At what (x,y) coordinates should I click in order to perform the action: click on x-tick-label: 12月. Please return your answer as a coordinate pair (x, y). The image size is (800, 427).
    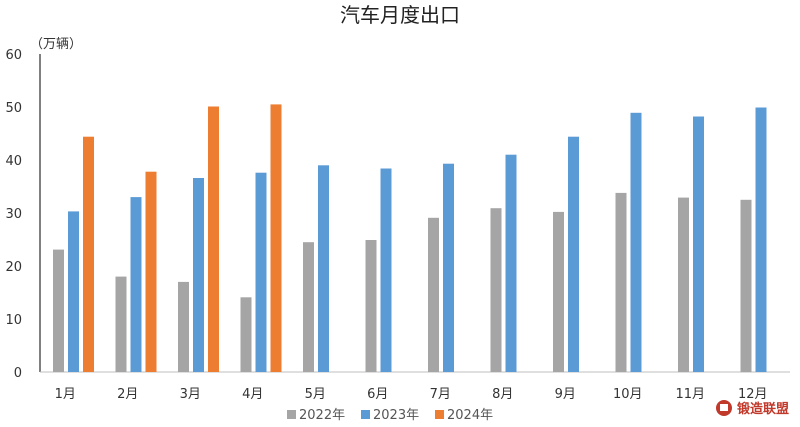
    Looking at the image, I should click on (753, 394).